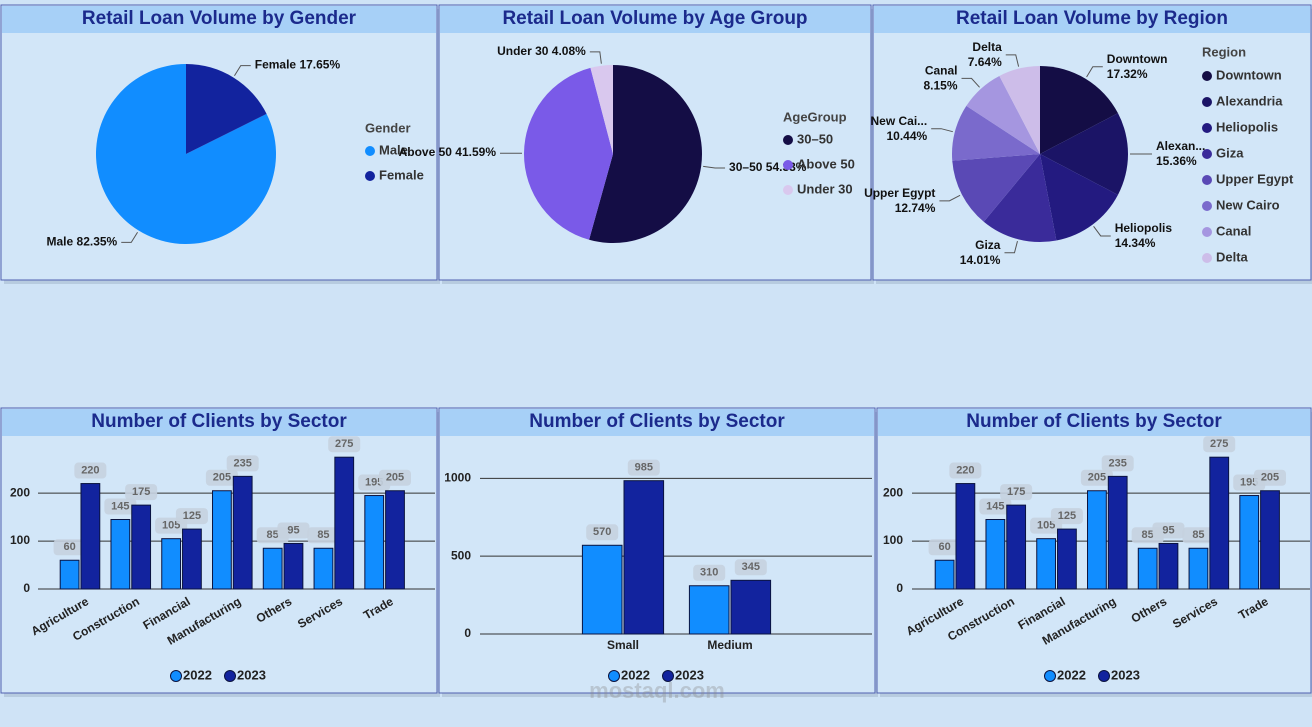 The height and width of the screenshot is (727, 1312). I want to click on data-label: Above 50 41.59%, so click(448, 152).